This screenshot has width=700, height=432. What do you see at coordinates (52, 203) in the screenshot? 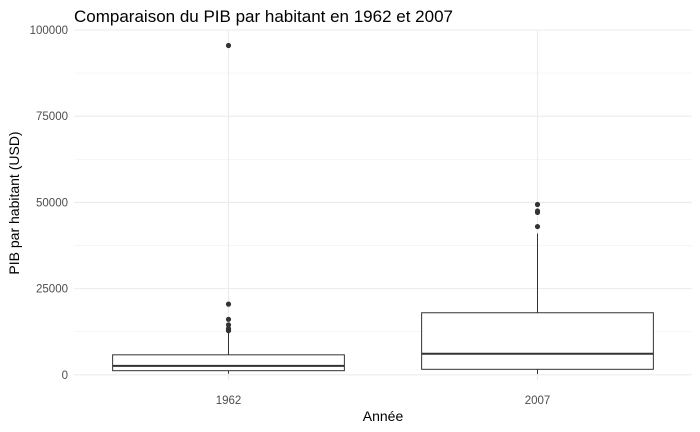
I see `y-tick-label: 50000` at bounding box center [52, 203].